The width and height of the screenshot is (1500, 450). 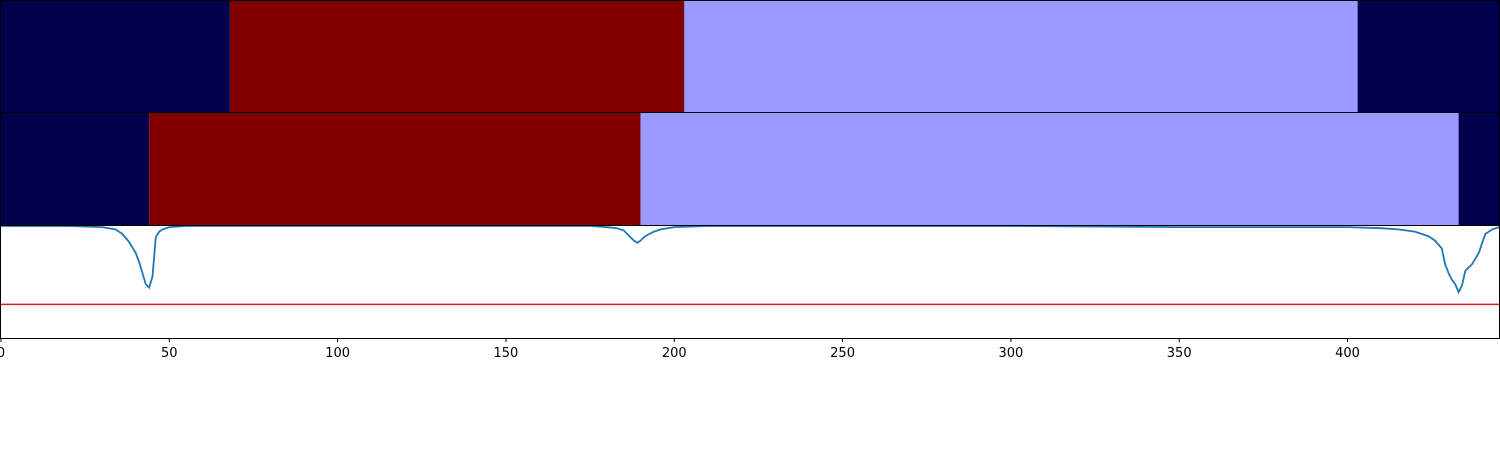 I want to click on x-tick-label-350: 350, so click(x=1179, y=353).